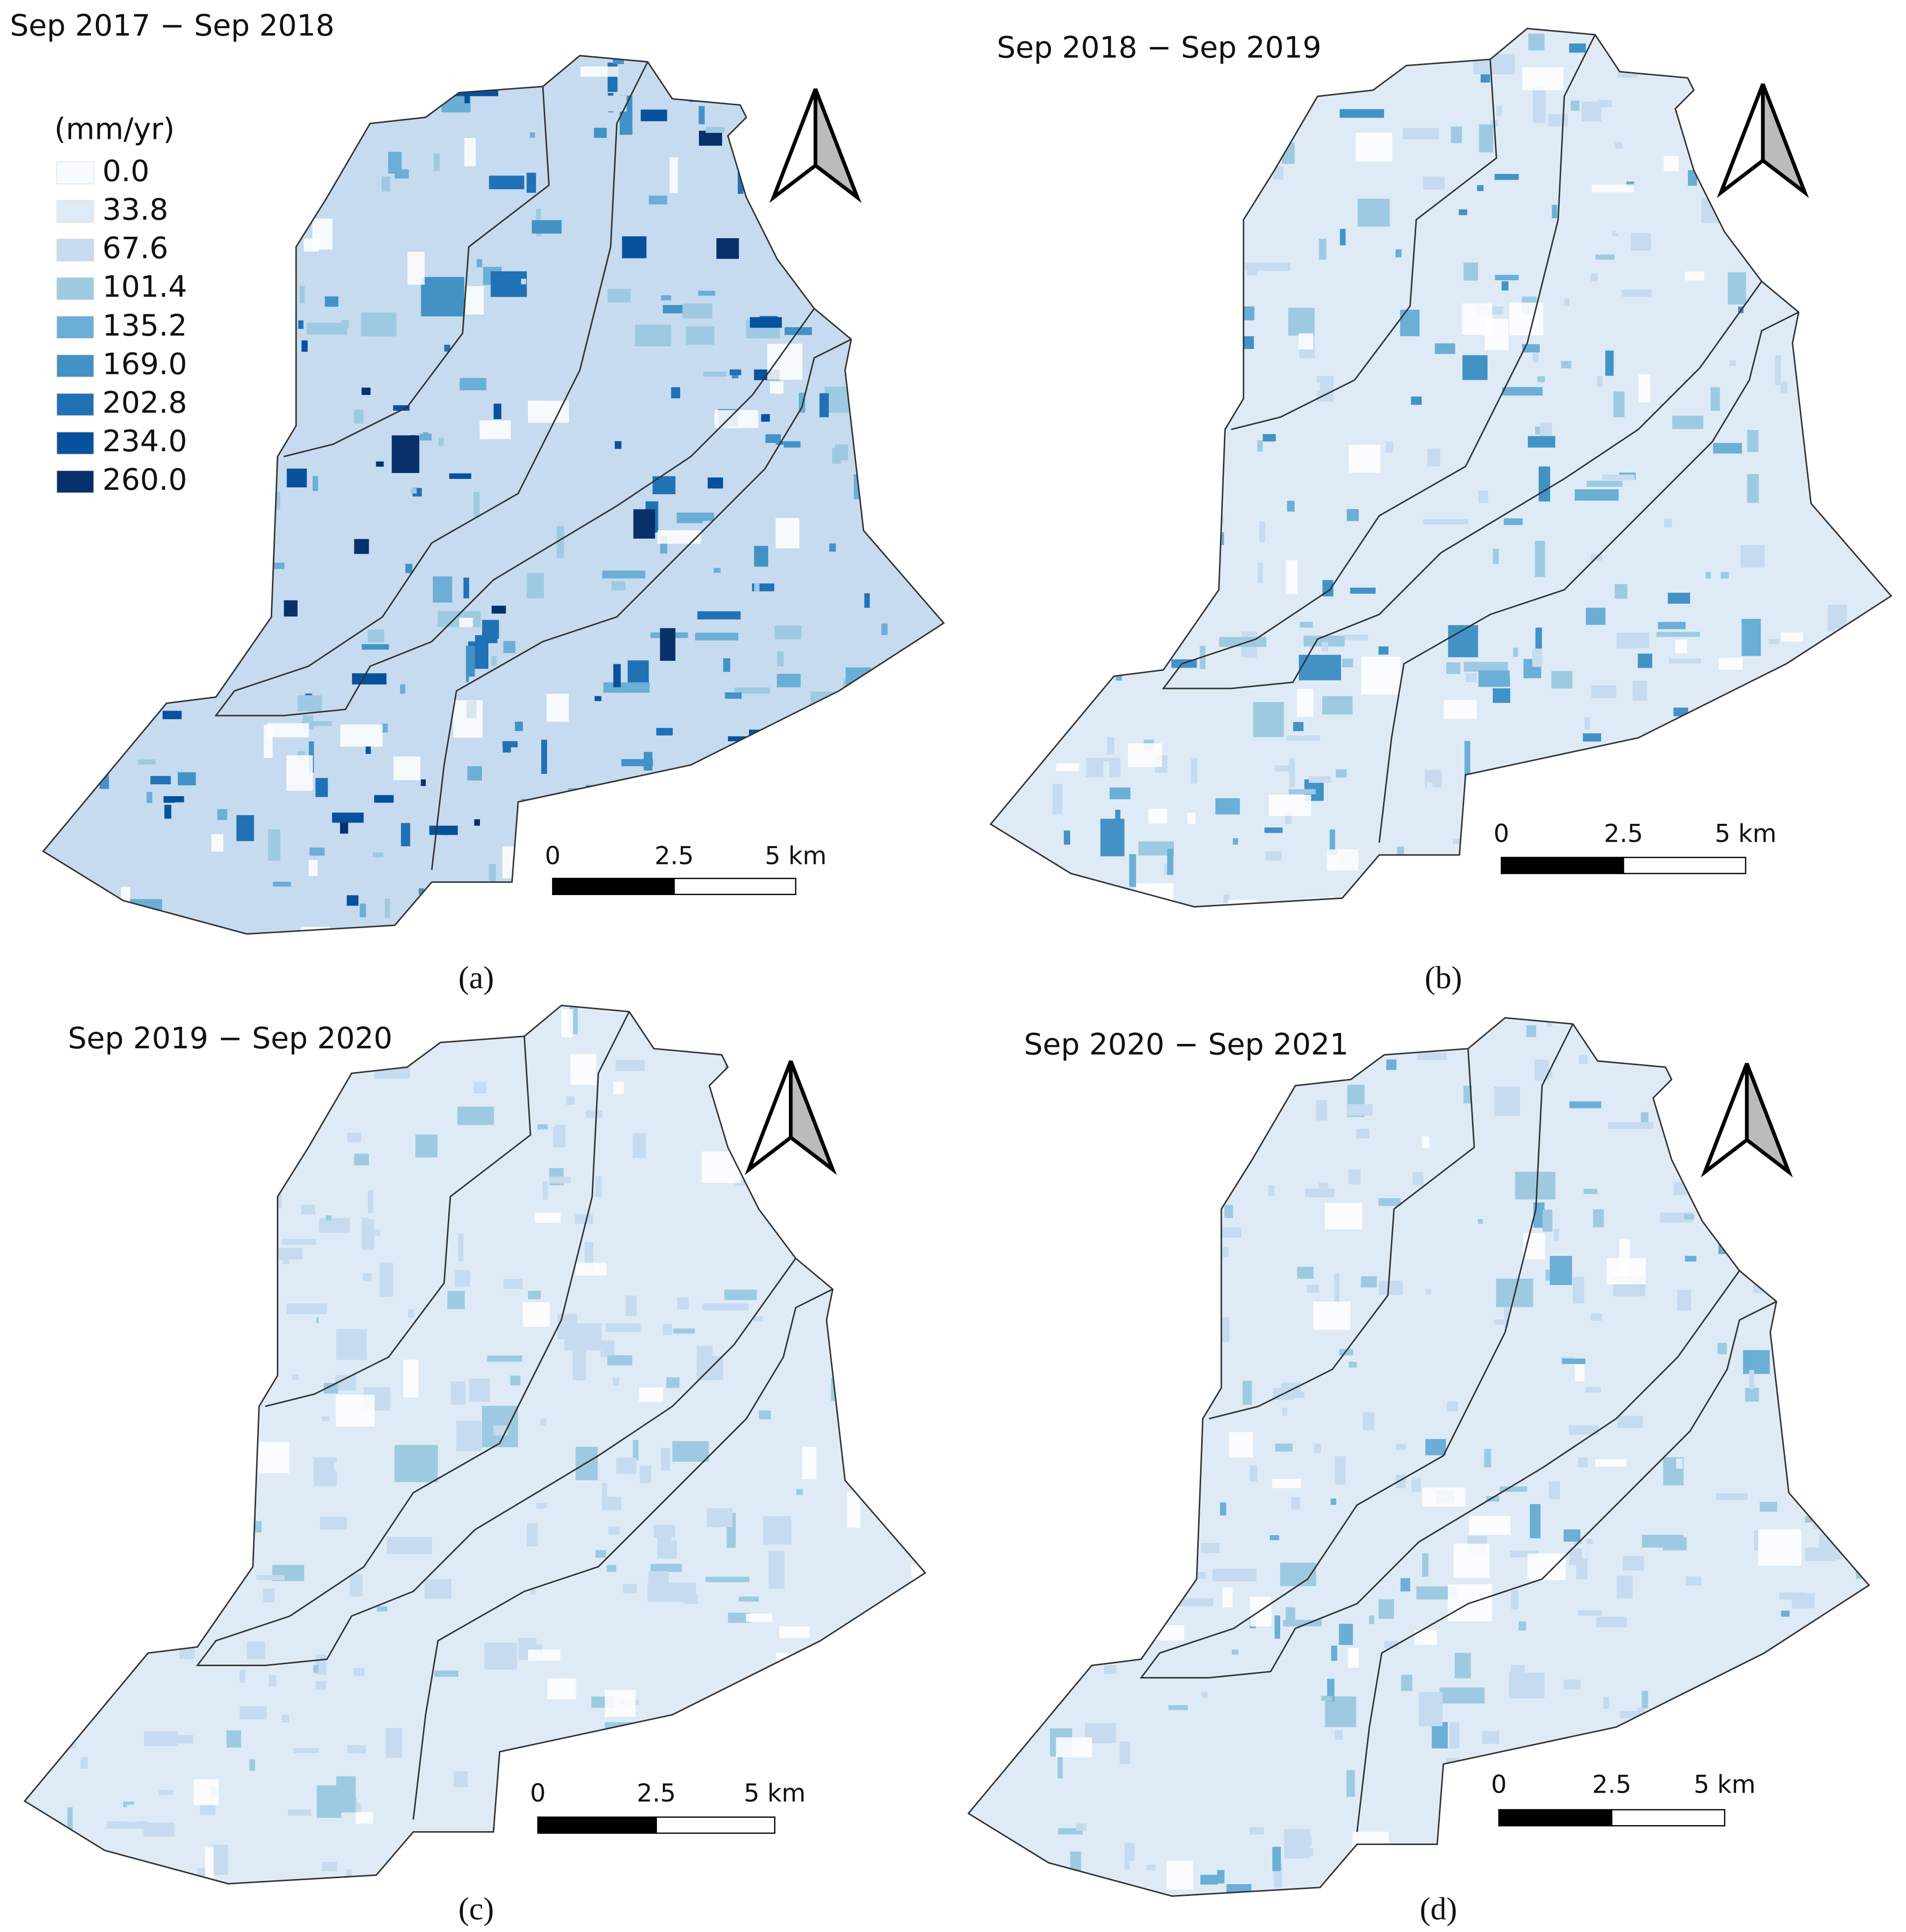  What do you see at coordinates (416, 272) in the screenshot?
I see `district-boundary` at bounding box center [416, 272].